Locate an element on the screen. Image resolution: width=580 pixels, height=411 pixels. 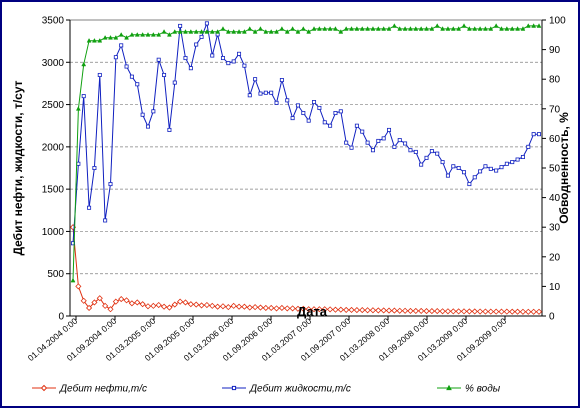
legend: Дебит нефти,т/с Дебит жидкости,т/с % воды is located at coordinates (266, 389).